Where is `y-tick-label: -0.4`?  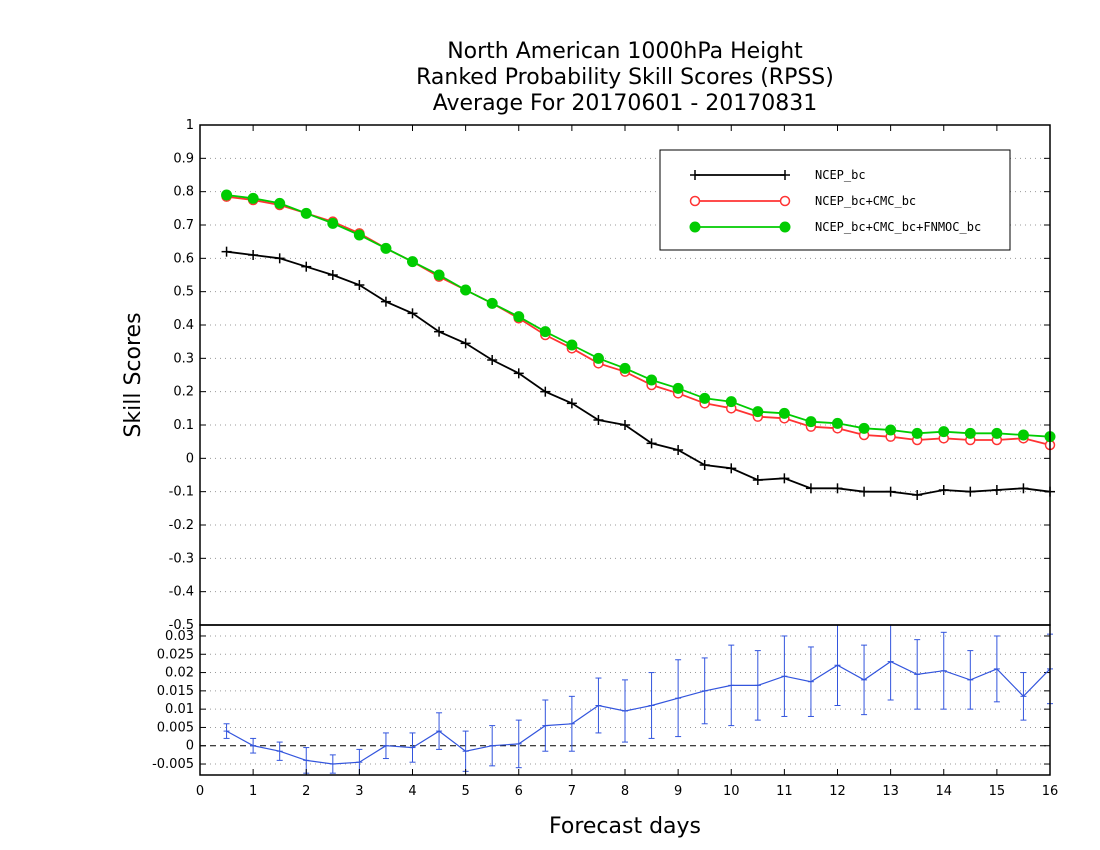 y-tick-label: -0.4 is located at coordinates (181, 592).